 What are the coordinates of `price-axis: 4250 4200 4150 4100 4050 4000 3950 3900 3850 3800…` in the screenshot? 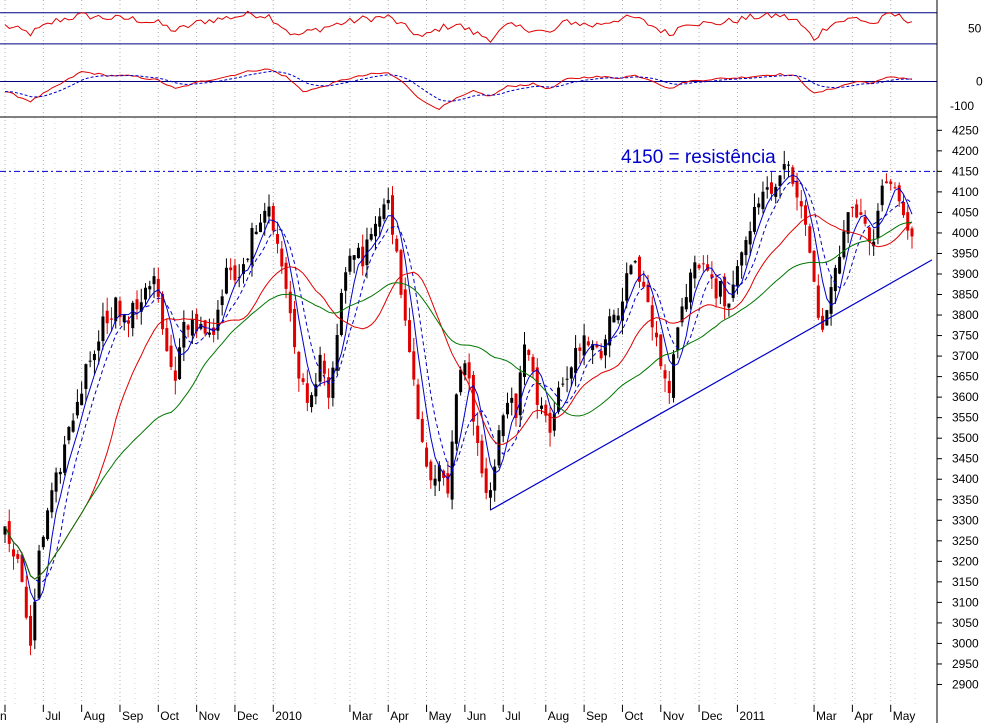 It's located at (960, 356).